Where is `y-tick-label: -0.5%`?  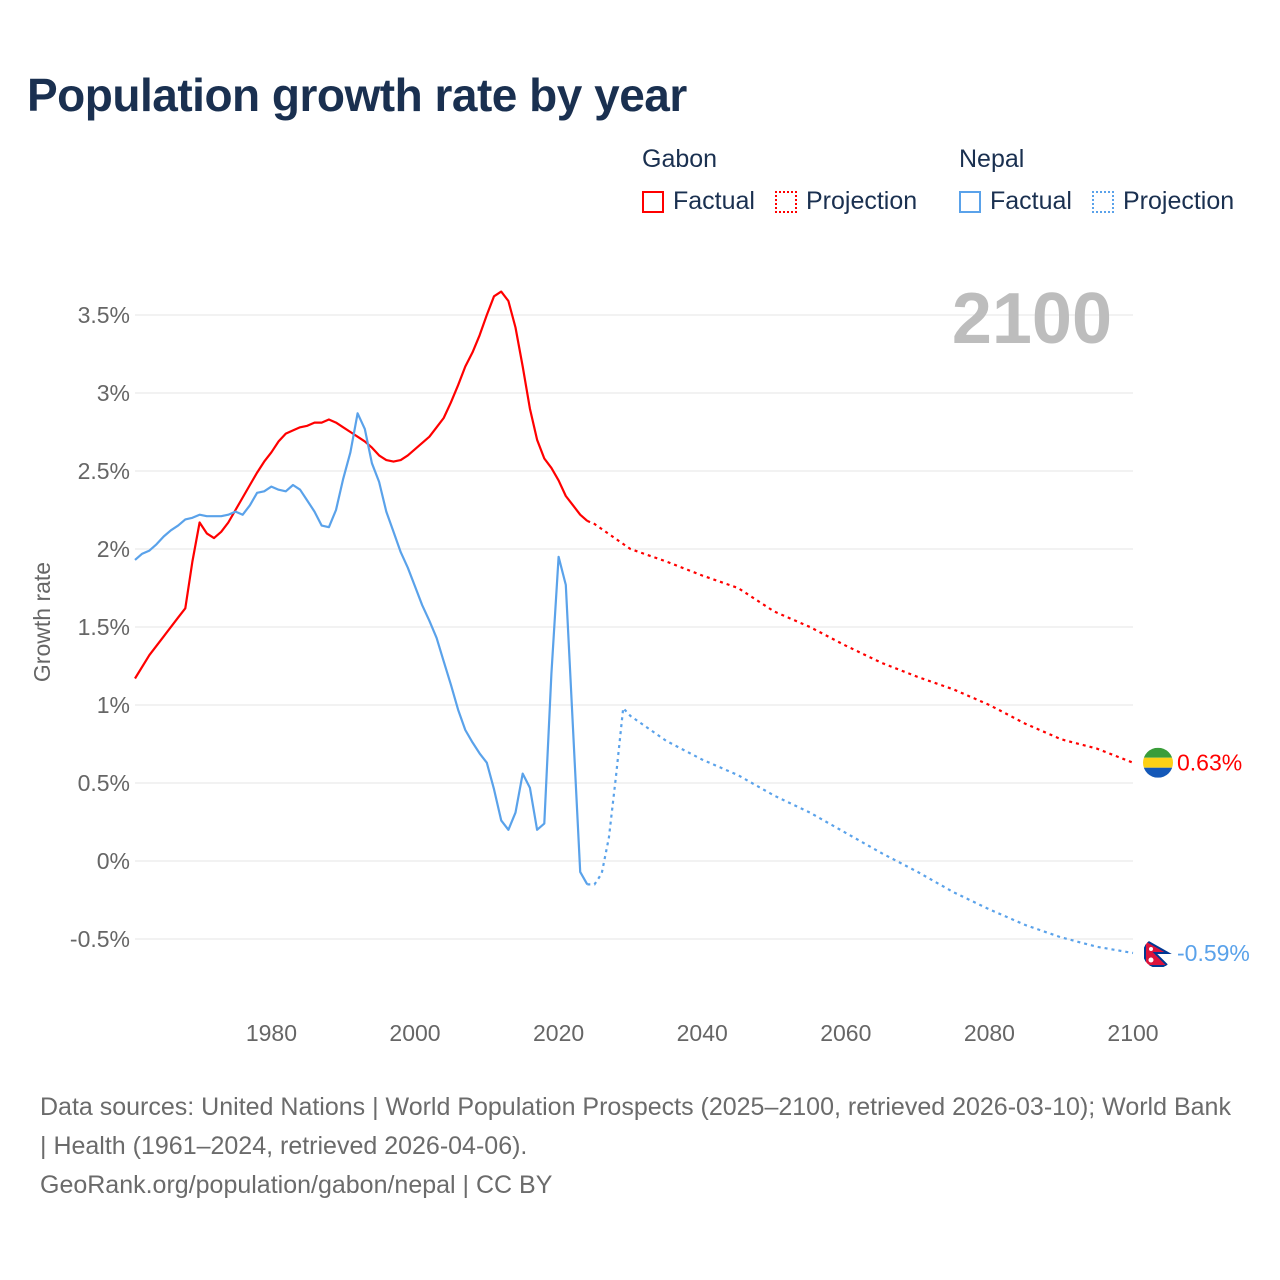
y-tick-label: -0.5% is located at coordinates (100, 939).